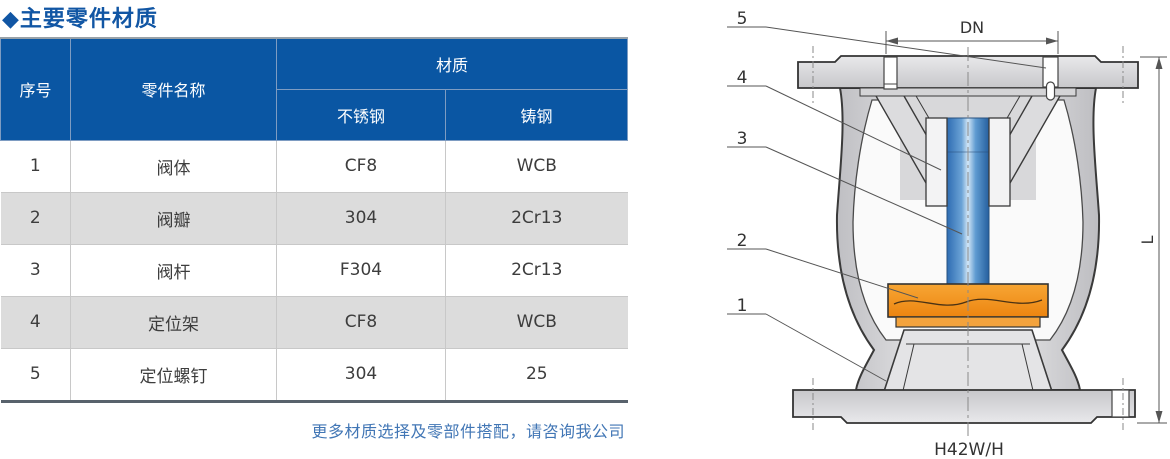 The image size is (1170, 459). Describe the element at coordinates (35, 321) in the screenshot. I see `cell-no: 4` at that location.